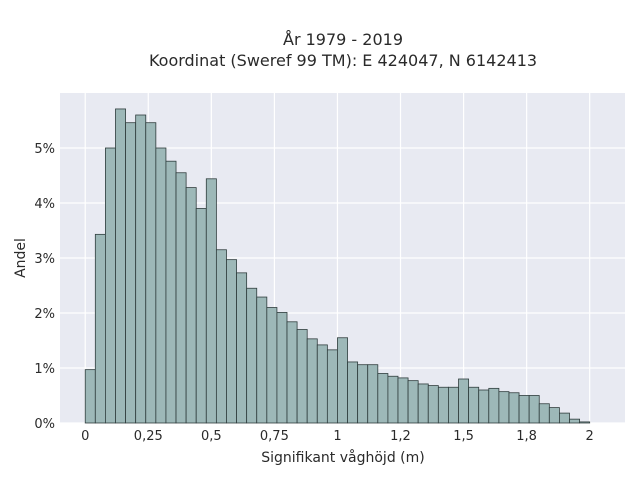 The height and width of the screenshot is (480, 640). I want to click on chart-title: År 1979 - 2019, so click(343, 39).